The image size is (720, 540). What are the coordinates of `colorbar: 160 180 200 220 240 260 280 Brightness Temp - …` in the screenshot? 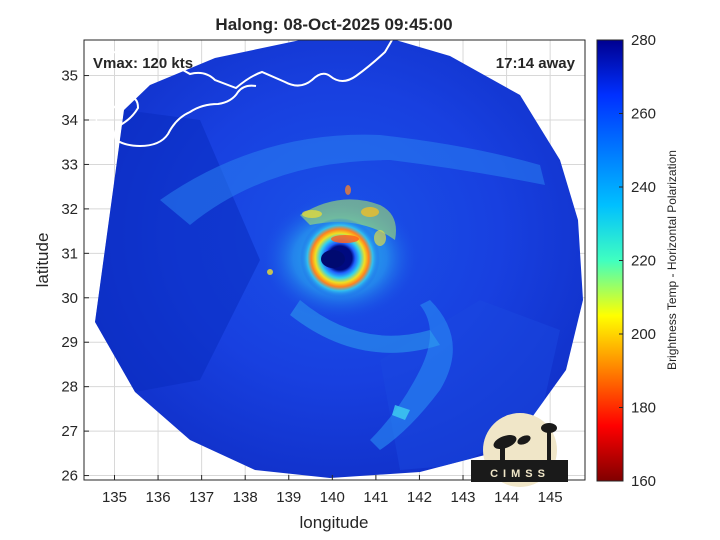 It's located at (637, 261).